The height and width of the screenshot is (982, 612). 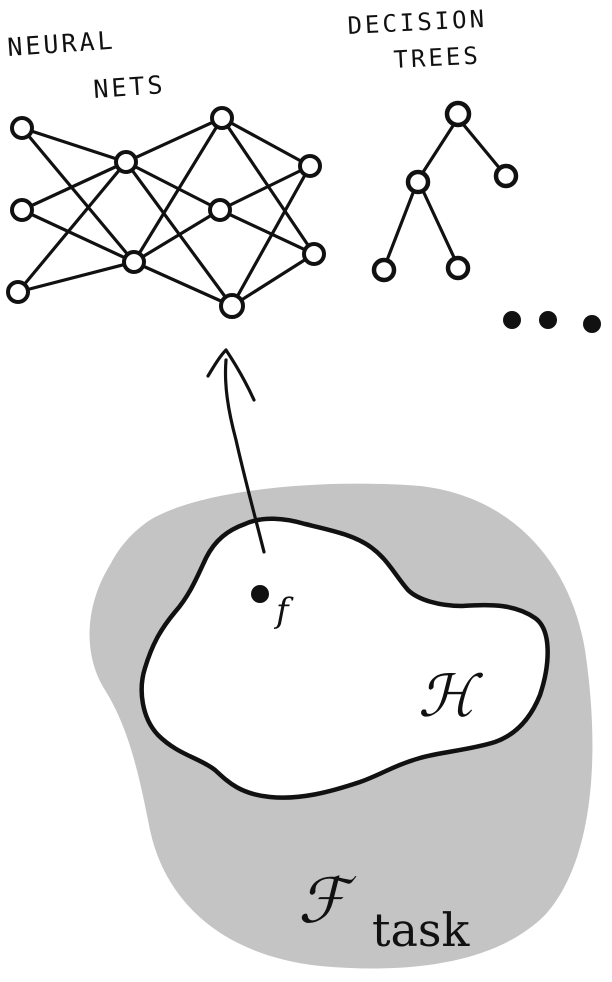 What do you see at coordinates (244, 456) in the screenshot?
I see `mapping-arrow-shaft` at bounding box center [244, 456].